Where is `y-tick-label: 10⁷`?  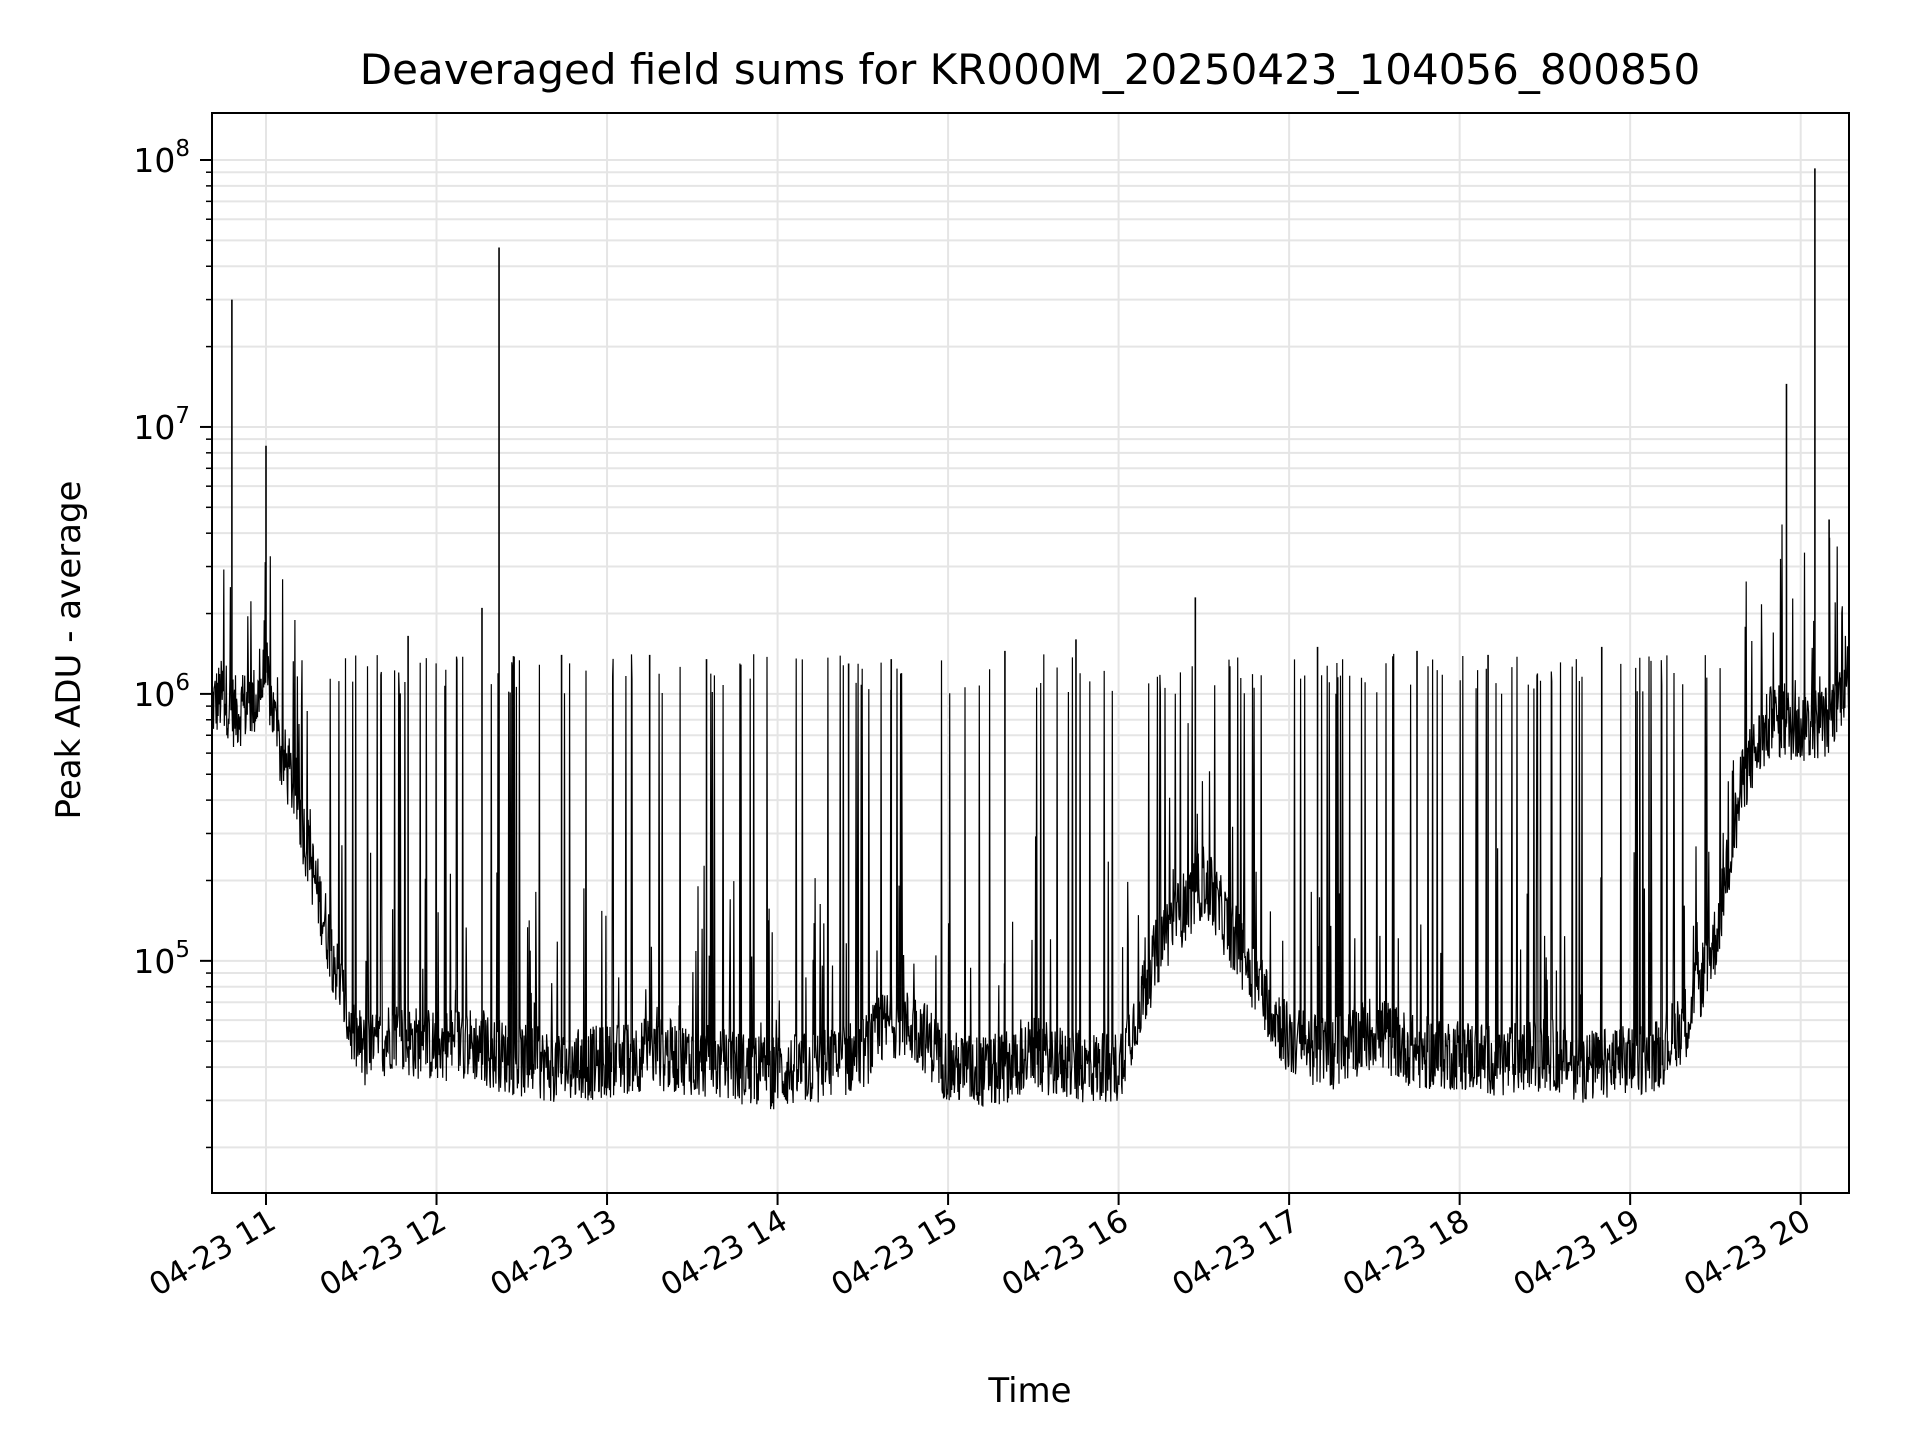 y-tick-label: 10⁷ is located at coordinates (161, 425).